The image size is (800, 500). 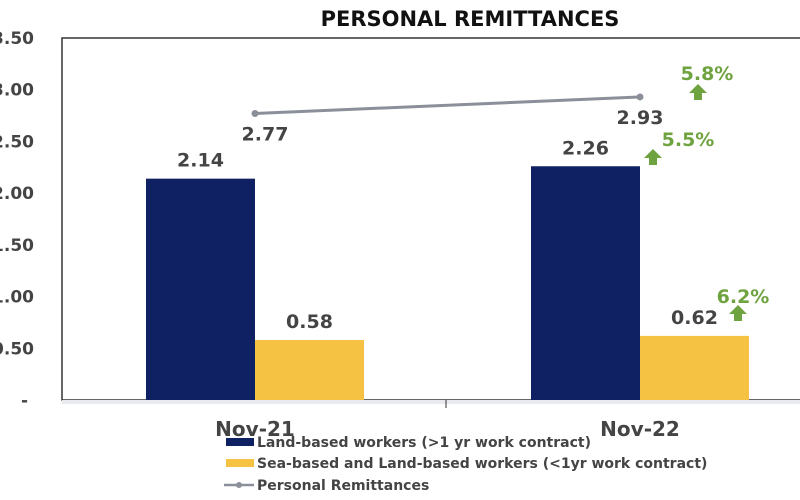 I want to click on data-label: 0.58, so click(x=309, y=322).